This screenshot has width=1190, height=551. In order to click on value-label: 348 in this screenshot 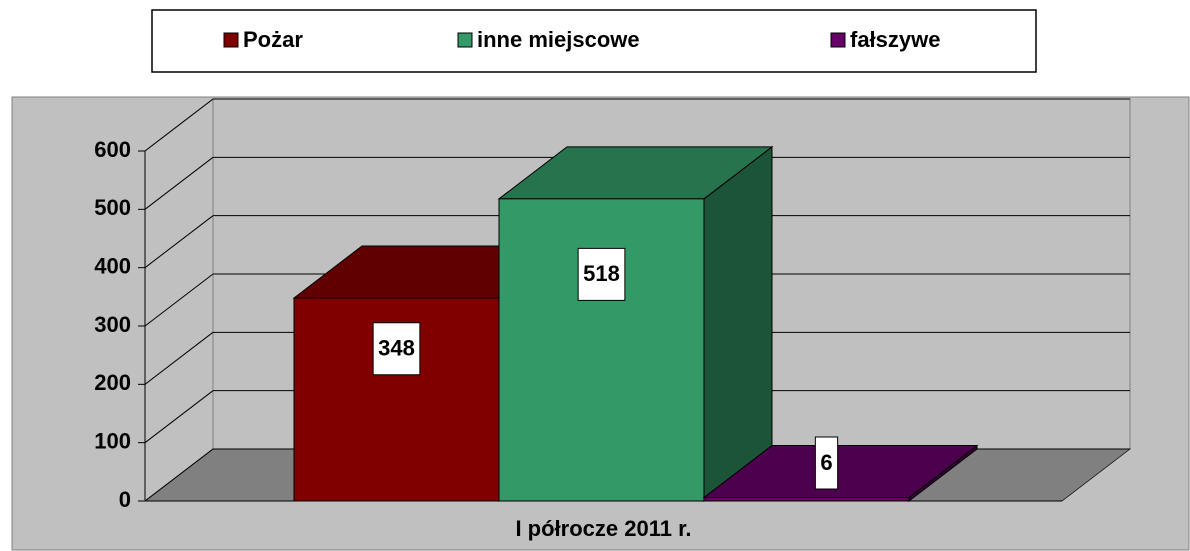, I will do `click(396, 348)`.